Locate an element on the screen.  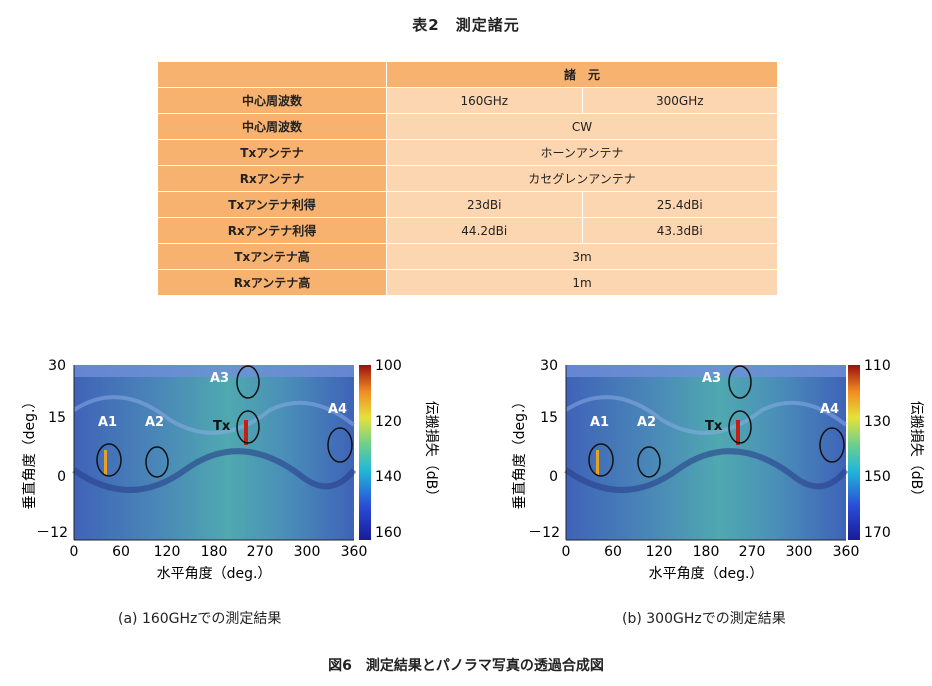
table-row: Rxアンテナ高 1m is located at coordinates (467, 282).